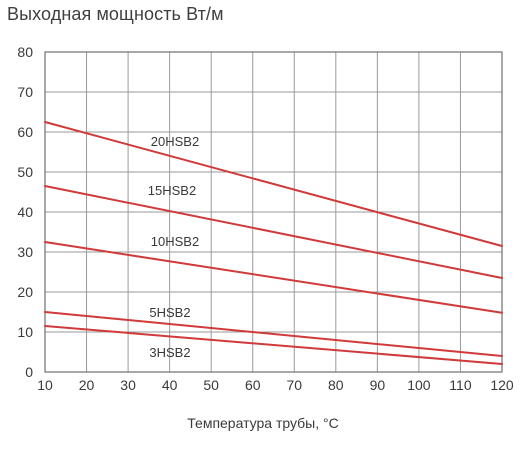 The height and width of the screenshot is (450, 528). What do you see at coordinates (502, 385) in the screenshot?
I see `x-tick-label: 120` at bounding box center [502, 385].